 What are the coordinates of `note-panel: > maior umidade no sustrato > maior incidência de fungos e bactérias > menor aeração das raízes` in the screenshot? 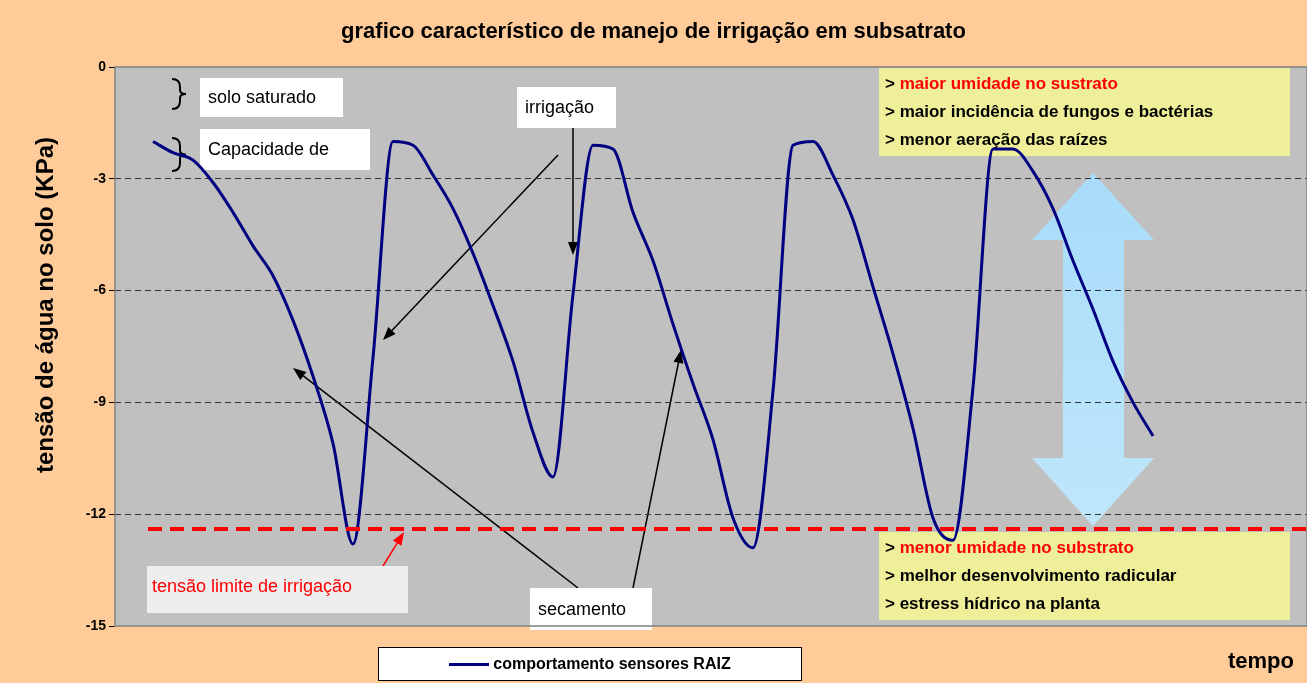 It's located at (1084, 112).